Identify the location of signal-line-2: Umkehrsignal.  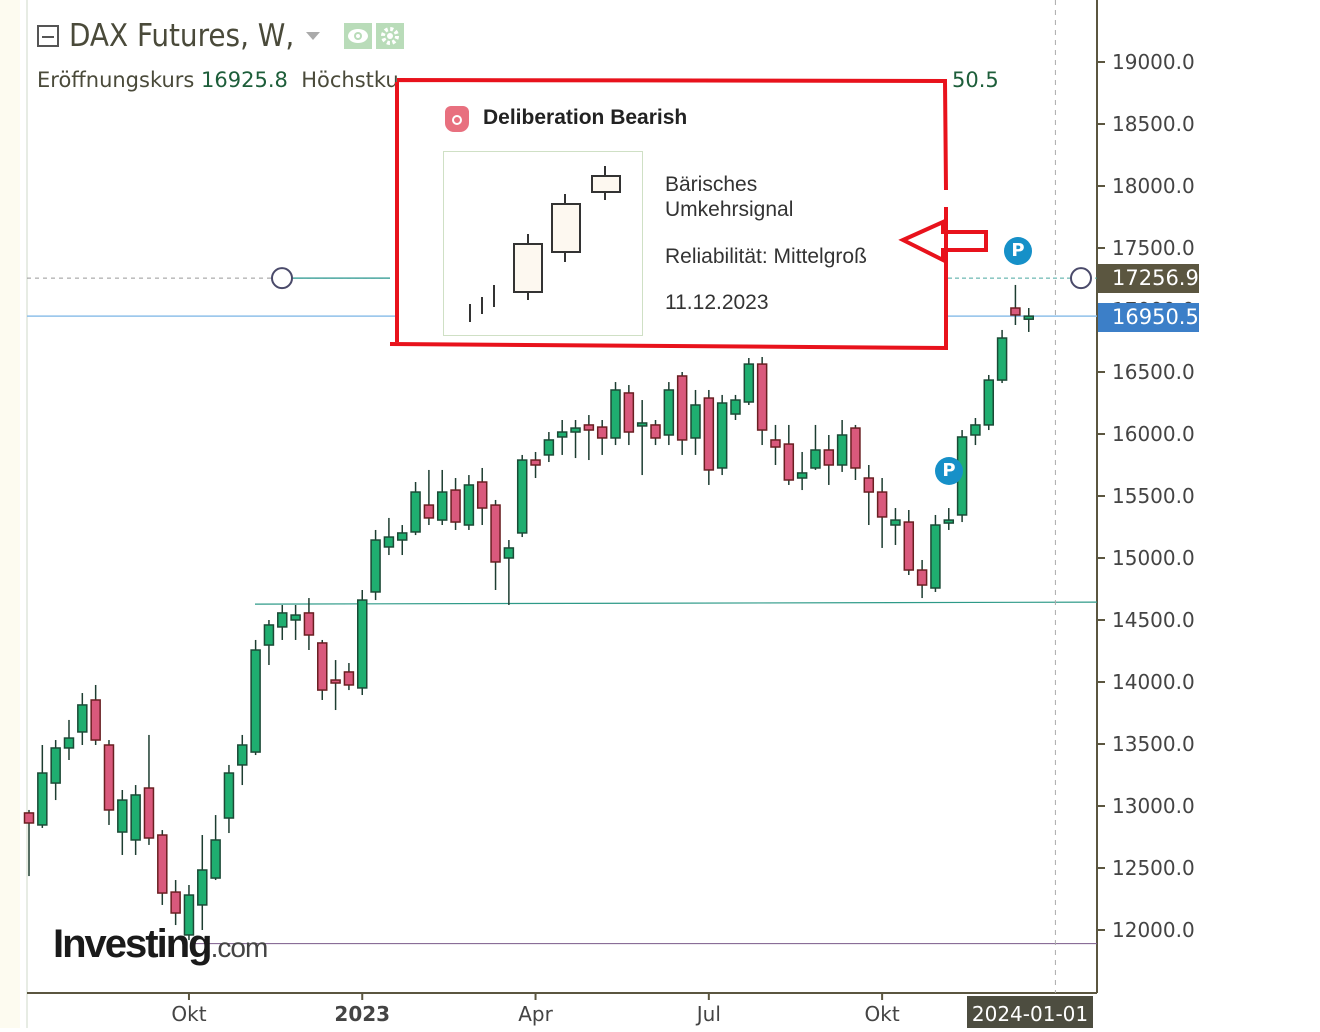
(729, 209).